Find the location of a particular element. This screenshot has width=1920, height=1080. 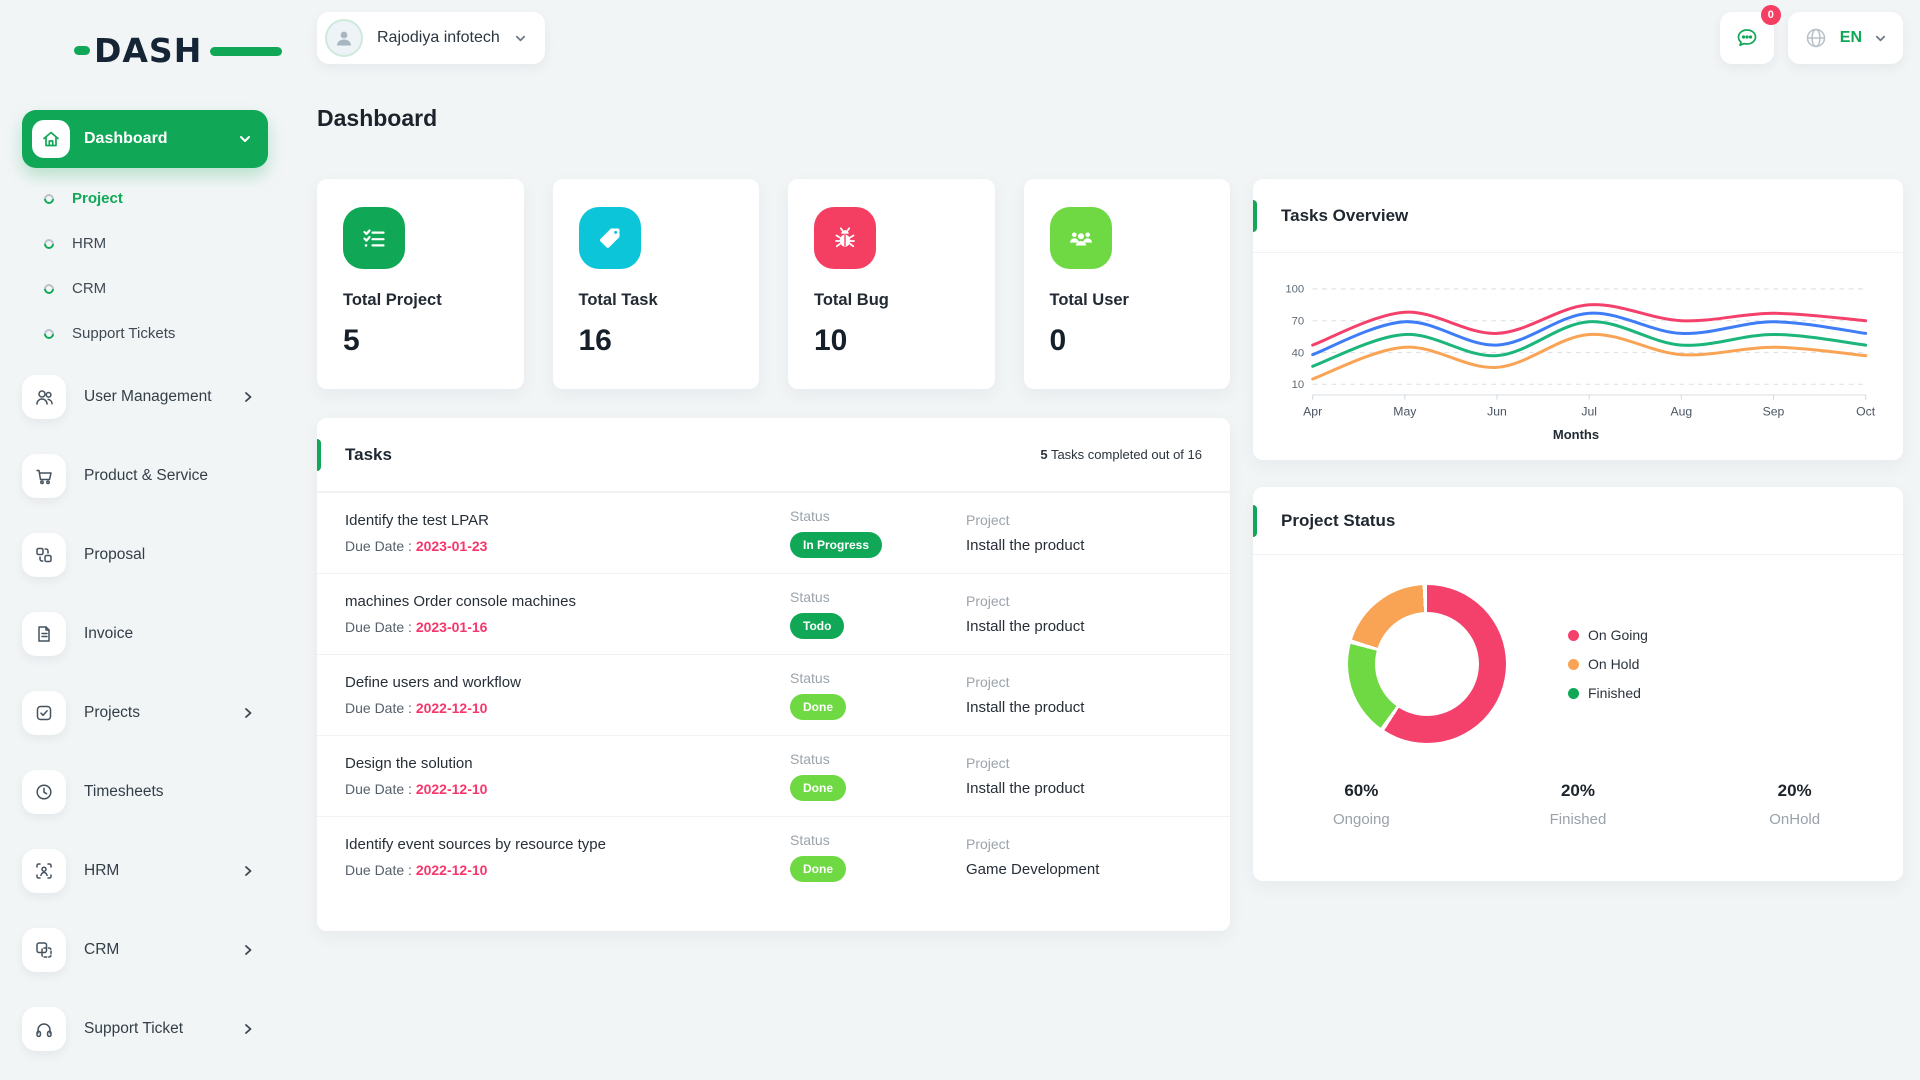

check-square-icon is located at coordinates (44, 713).